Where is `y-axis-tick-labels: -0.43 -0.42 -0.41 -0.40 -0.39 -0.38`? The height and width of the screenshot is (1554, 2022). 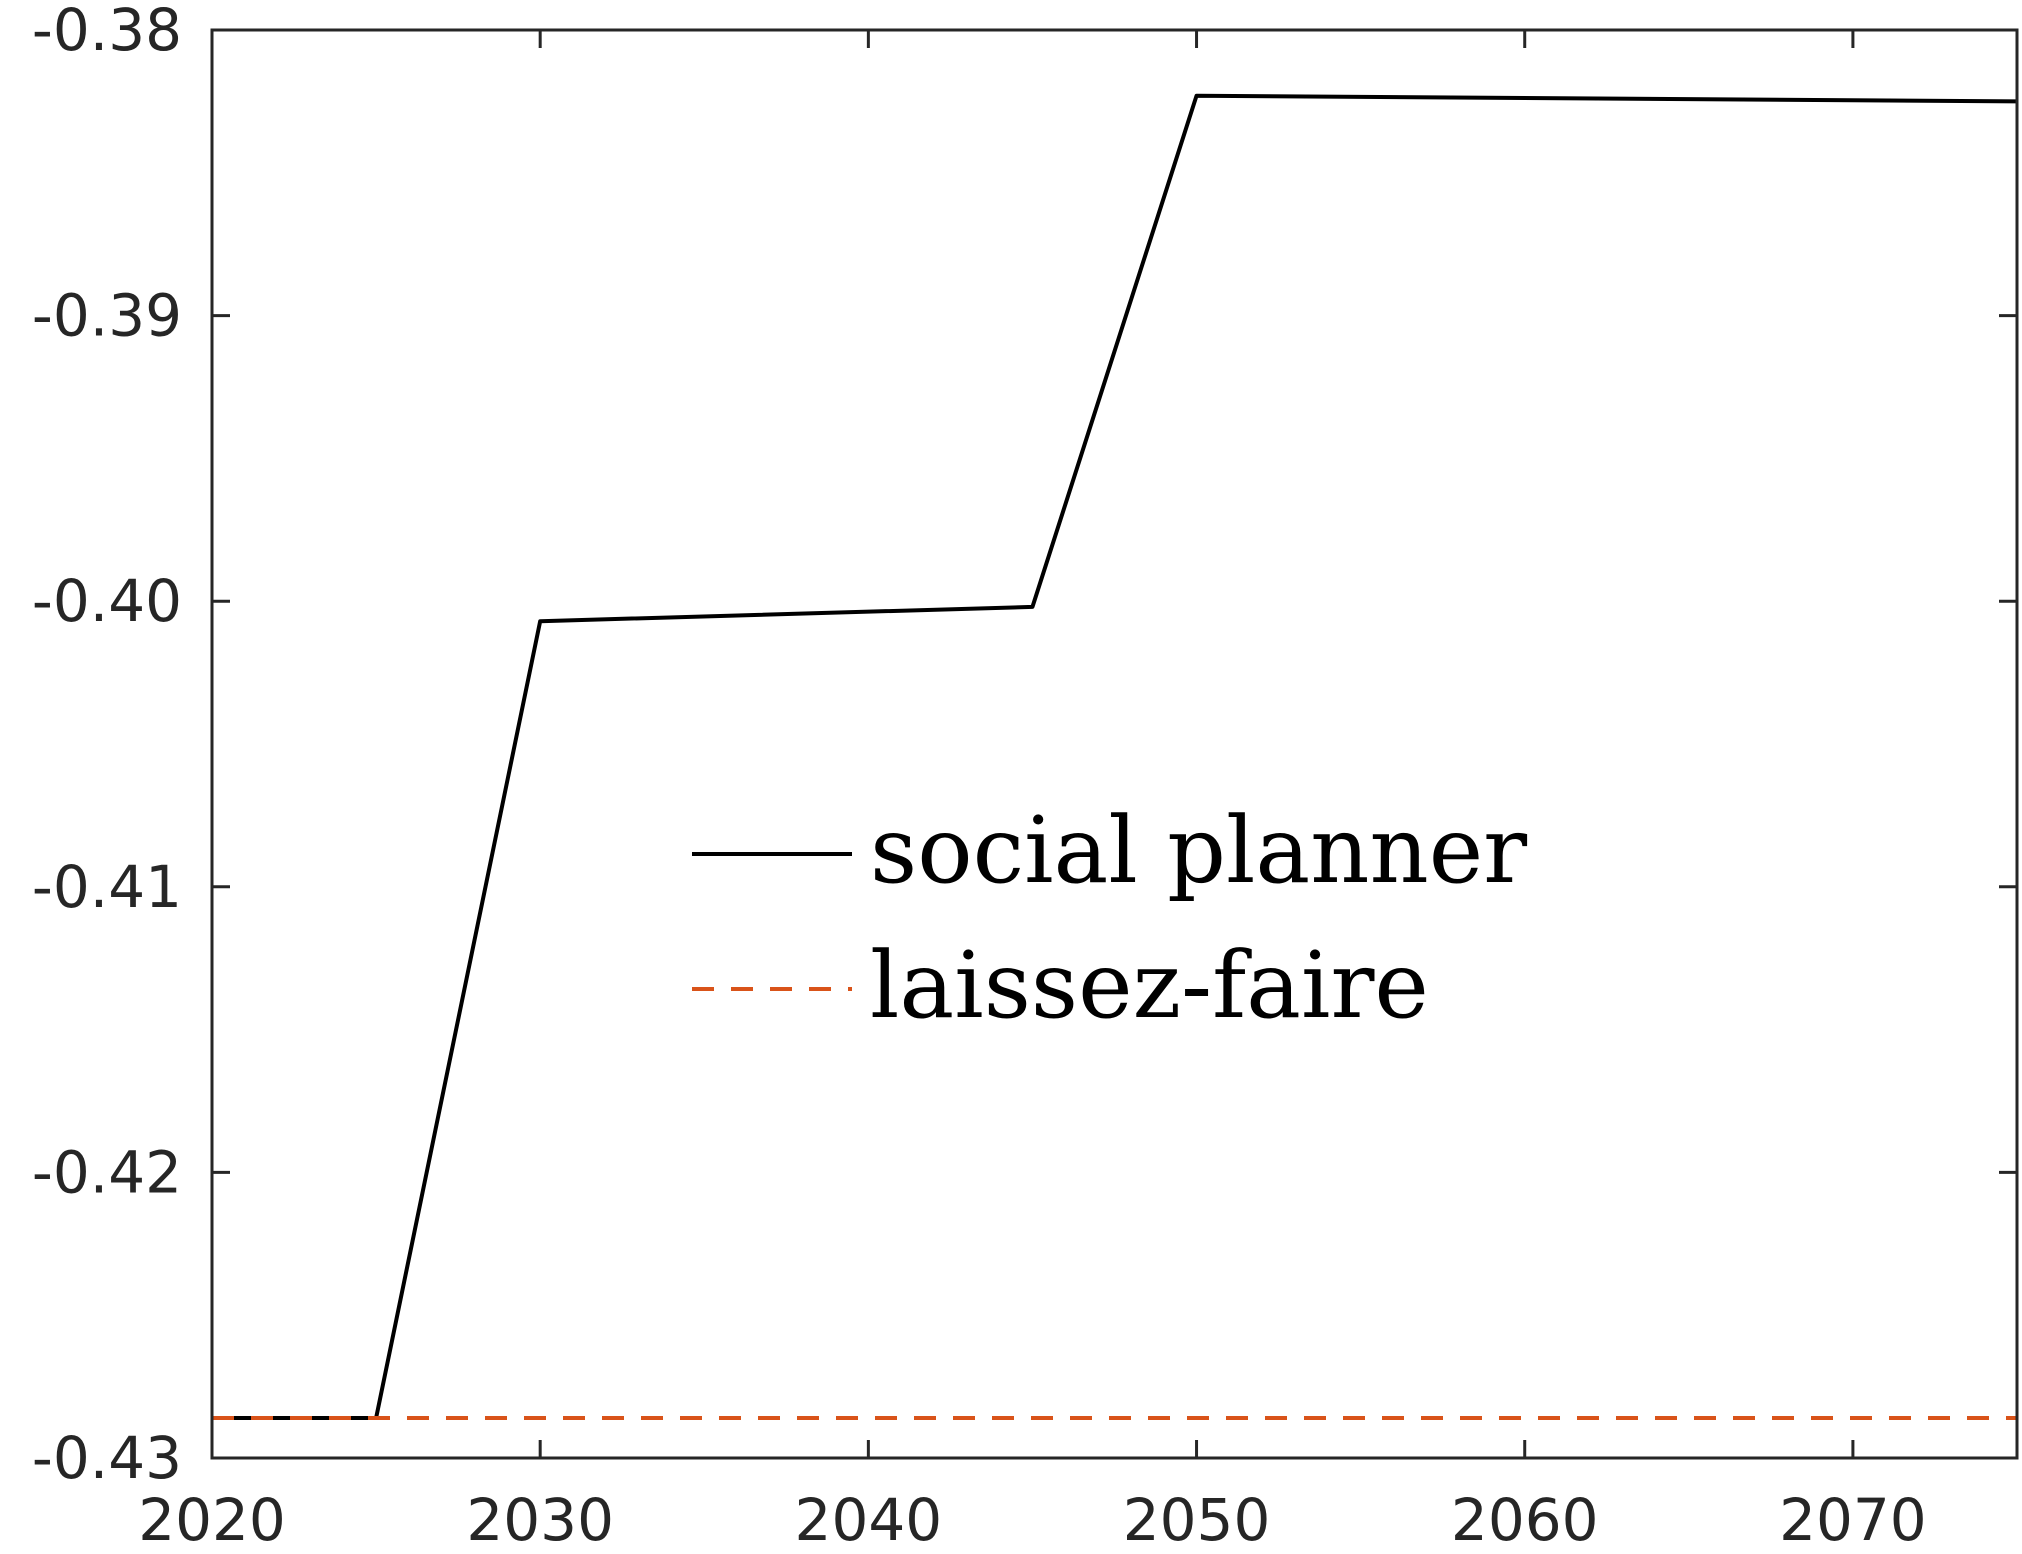
y-axis-tick-labels: -0.43 -0.42 -0.41 -0.40 -0.39 -0.38 is located at coordinates (107, 746).